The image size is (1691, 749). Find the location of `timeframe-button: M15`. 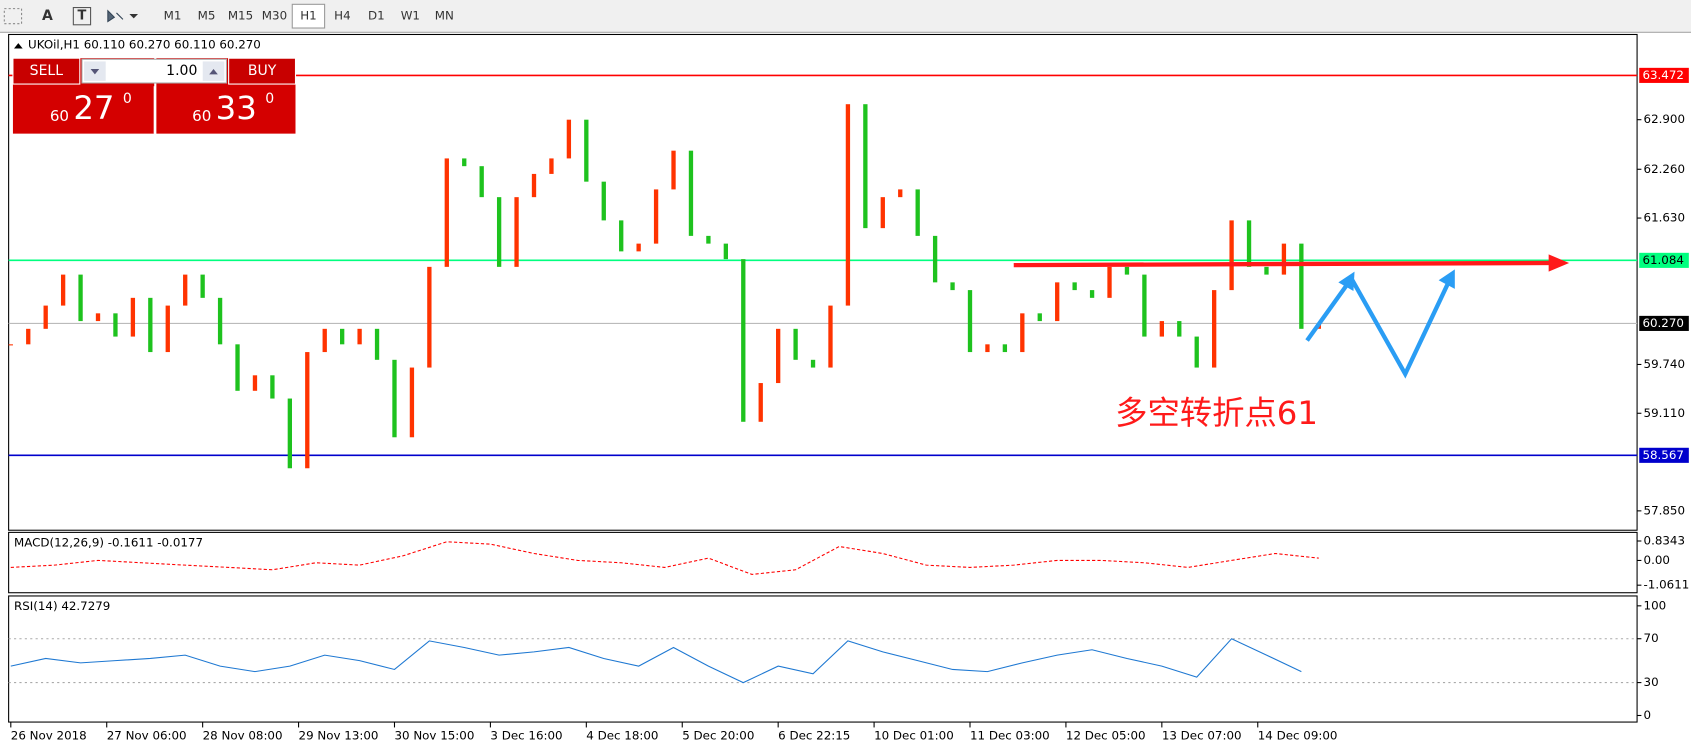

timeframe-button: M15 is located at coordinates (240, 16).